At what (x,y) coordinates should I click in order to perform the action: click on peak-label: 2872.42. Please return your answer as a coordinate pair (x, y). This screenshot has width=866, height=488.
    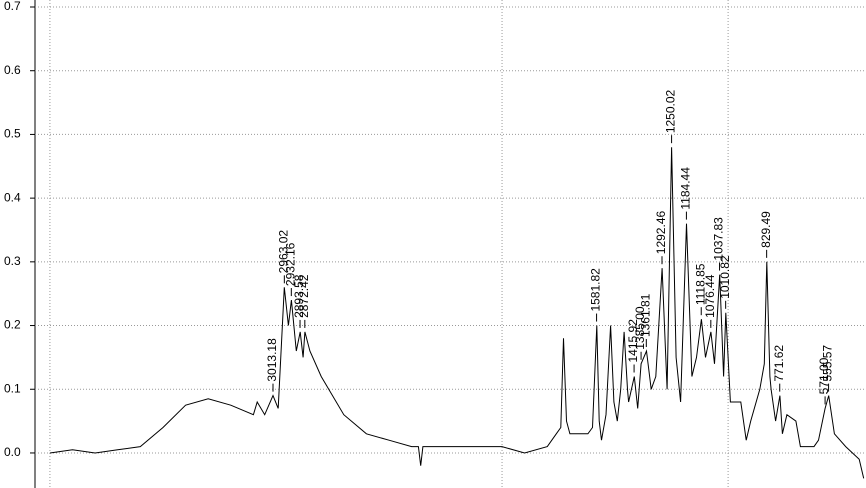
    Looking at the image, I should click on (304, 296).